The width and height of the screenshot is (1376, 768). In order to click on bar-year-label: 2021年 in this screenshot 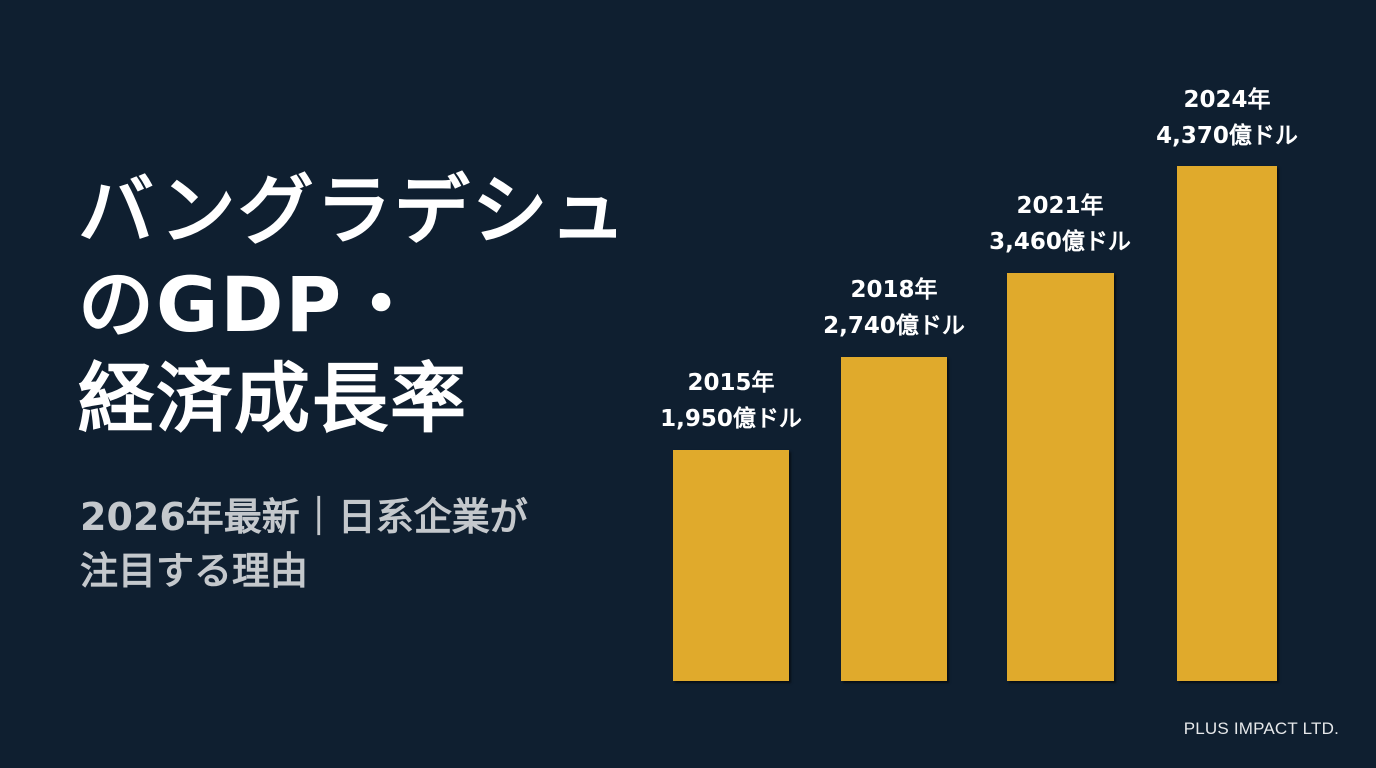, I will do `click(1060, 206)`.